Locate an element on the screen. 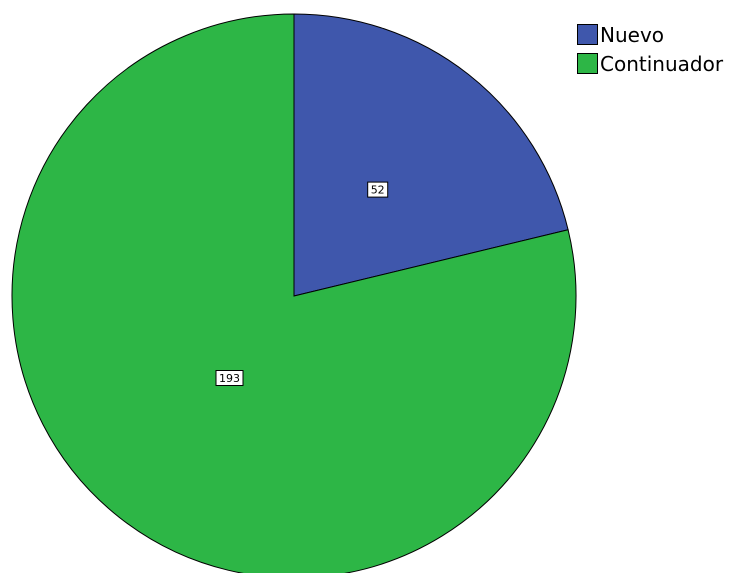  data-label-text: 193 is located at coordinates (229, 378).